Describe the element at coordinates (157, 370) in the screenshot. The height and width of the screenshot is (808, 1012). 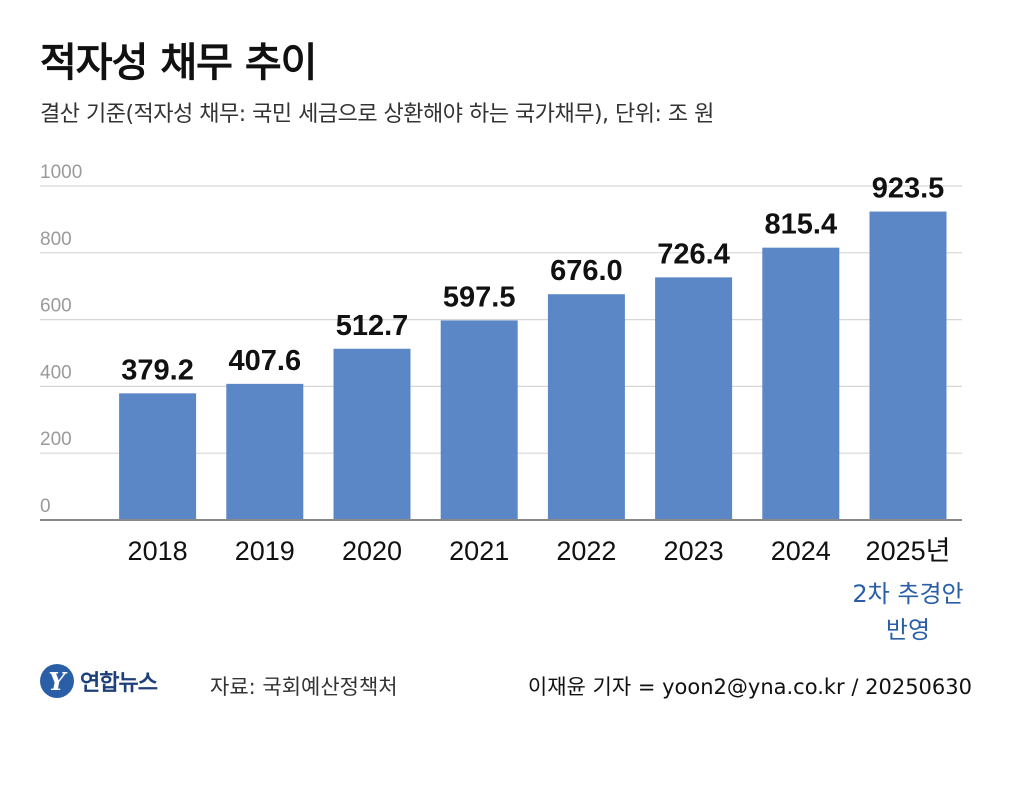
I see `data-label: 379.2` at that location.